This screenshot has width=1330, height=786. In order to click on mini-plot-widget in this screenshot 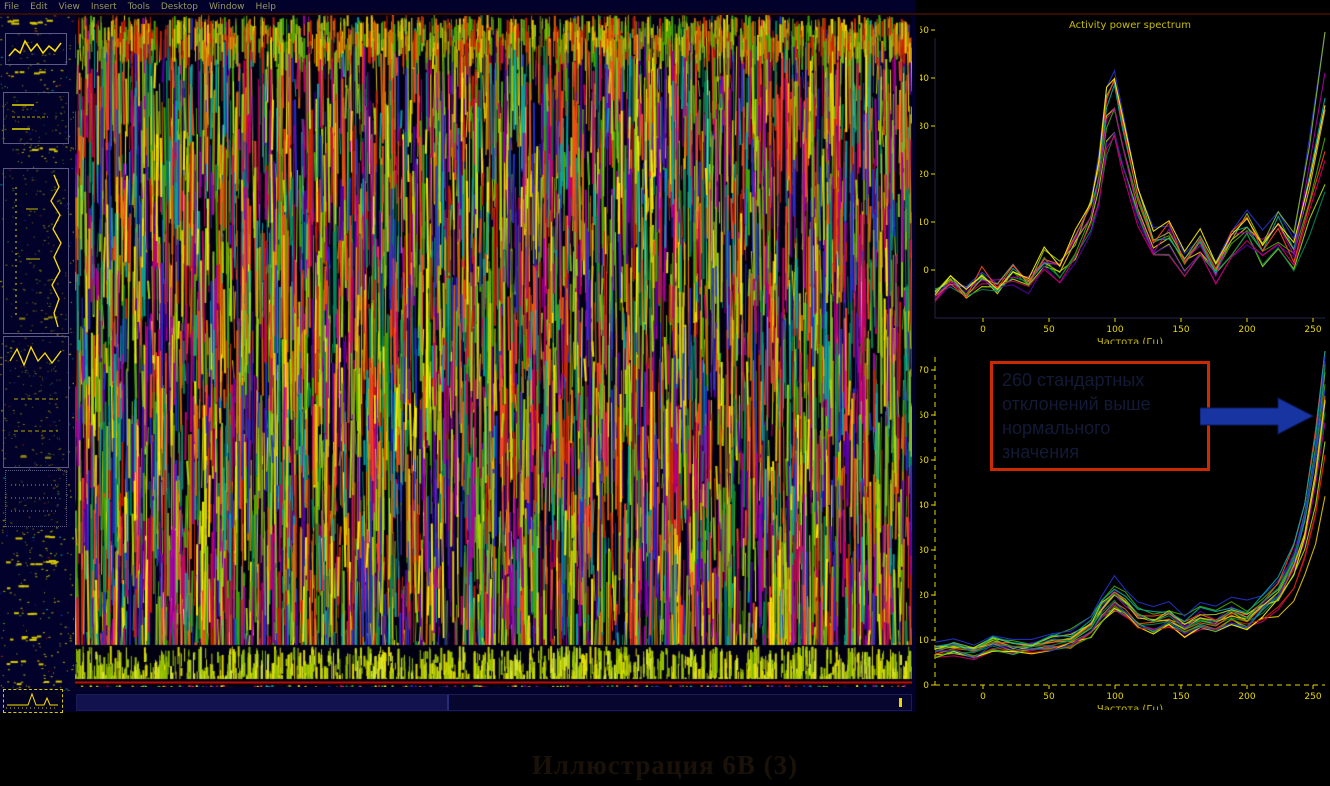, I will do `click(33, 701)`.